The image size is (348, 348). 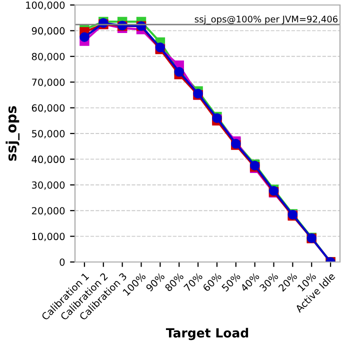 What do you see at coordinates (266, 20) in the screenshot?
I see `ref-line-label: ssj_ops@100% per JVM=92,406` at bounding box center [266, 20].